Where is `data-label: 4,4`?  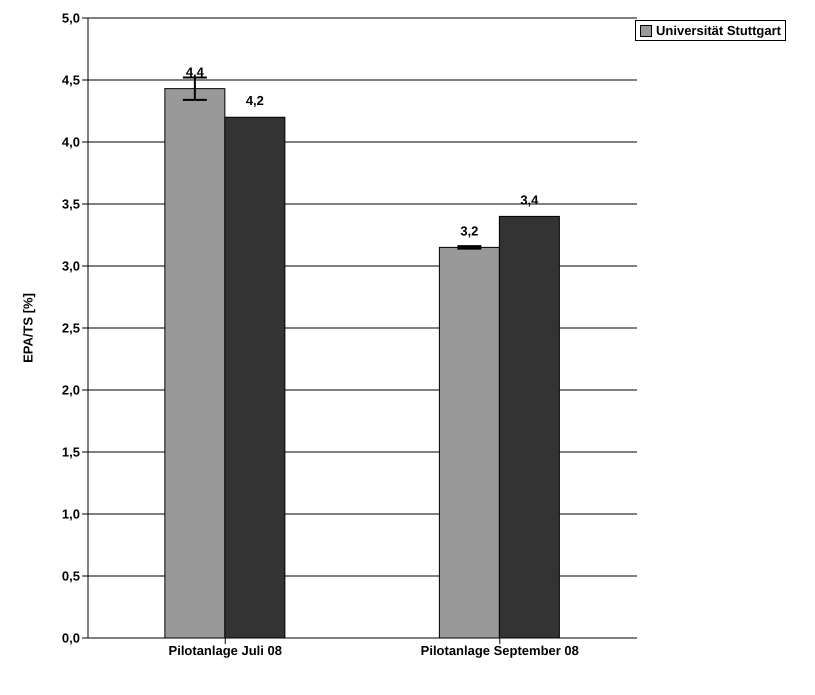 data-label: 4,4 is located at coordinates (195, 72).